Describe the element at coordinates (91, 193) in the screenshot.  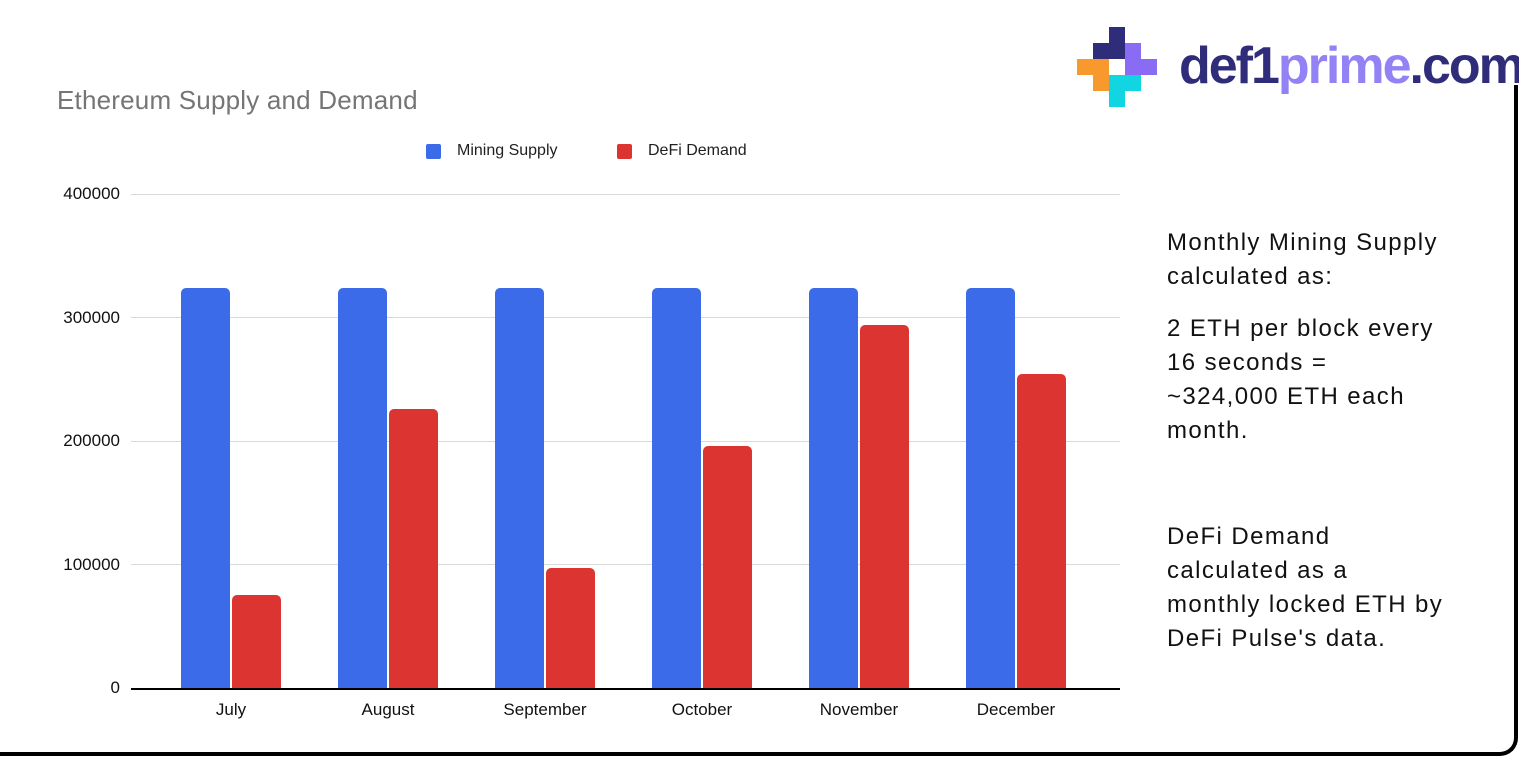
I see `y-axis-tick-label: 400000` at that location.